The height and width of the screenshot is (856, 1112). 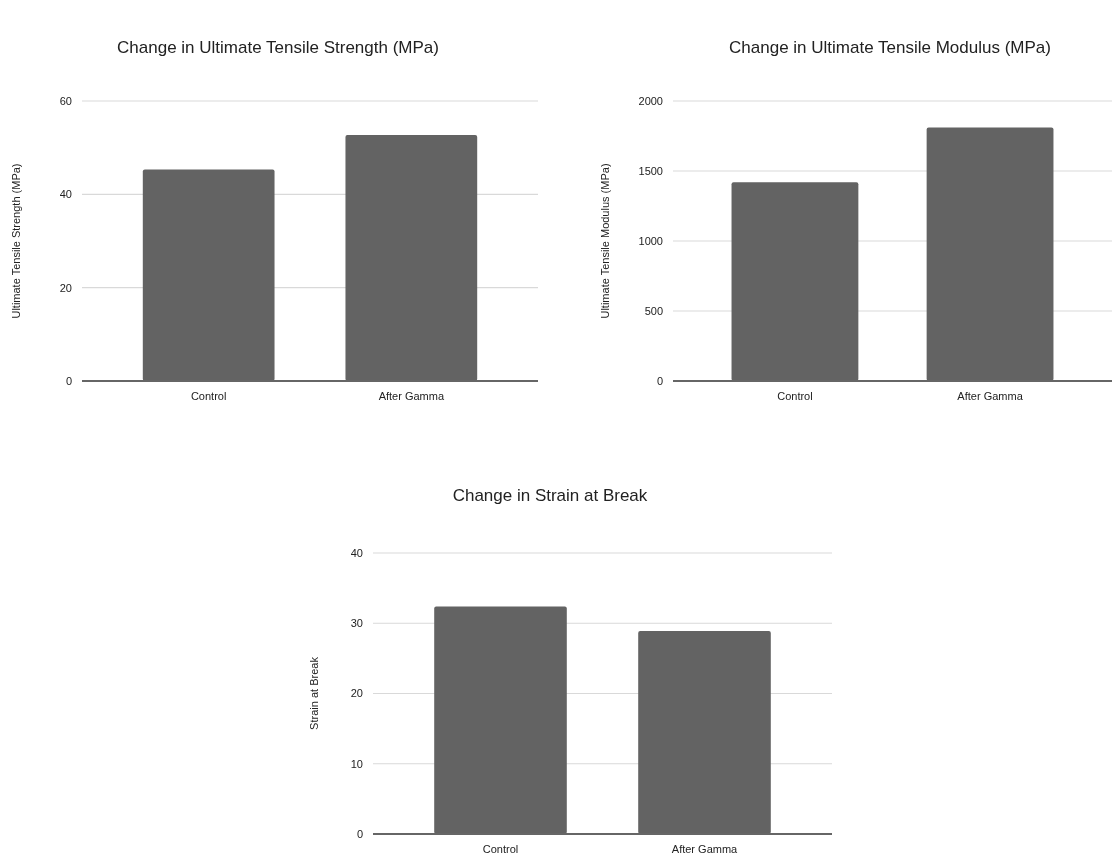 What do you see at coordinates (890, 47) in the screenshot?
I see `chart-title: Change in Ultimate Tensile Modulus (MPa)` at bounding box center [890, 47].